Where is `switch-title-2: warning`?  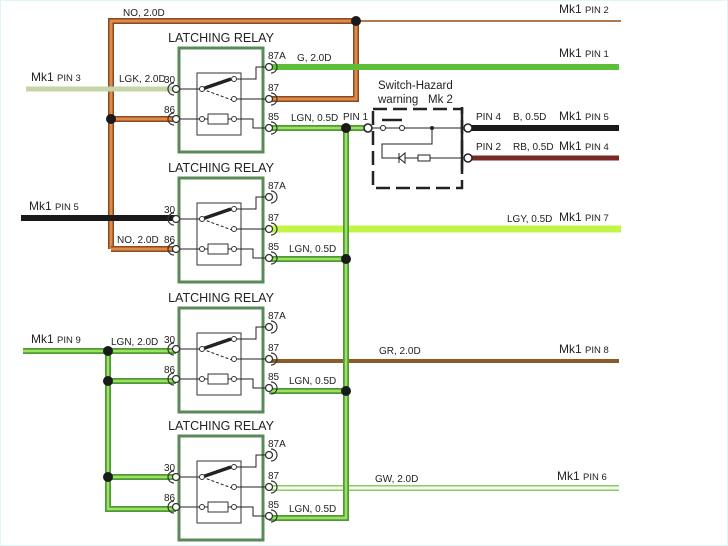
switch-title-2: warning is located at coordinates (397, 100).